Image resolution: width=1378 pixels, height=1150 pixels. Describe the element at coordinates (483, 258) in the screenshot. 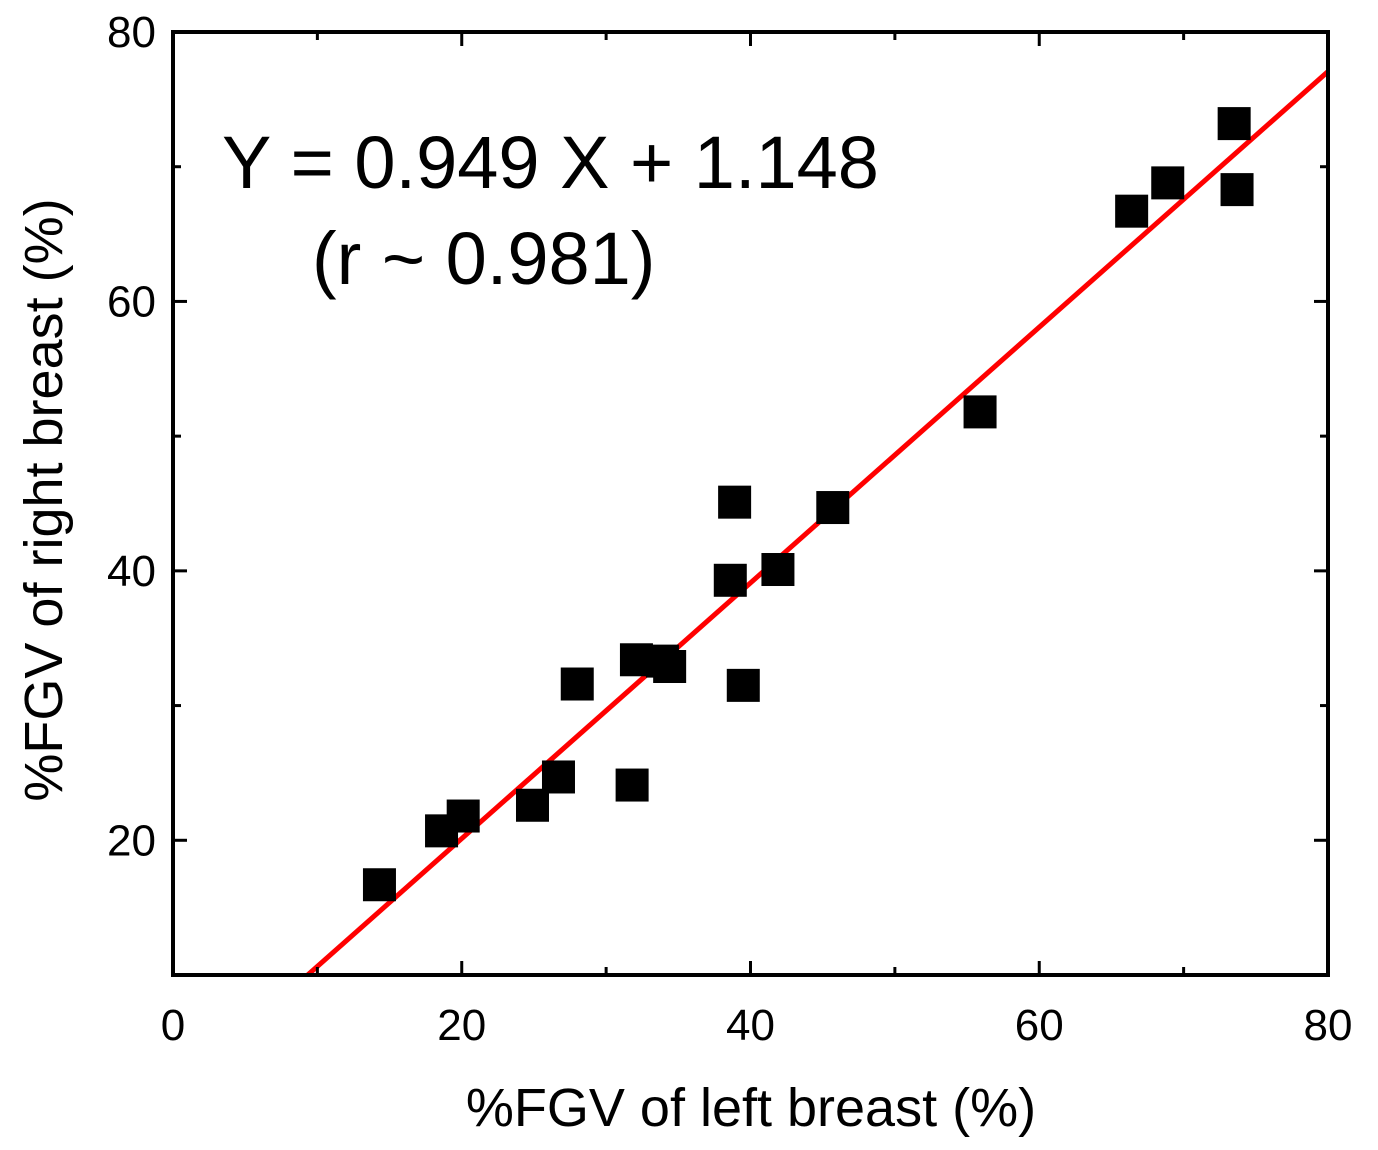

I see `correlation-coefficient: (r ~ 0.981)` at that location.